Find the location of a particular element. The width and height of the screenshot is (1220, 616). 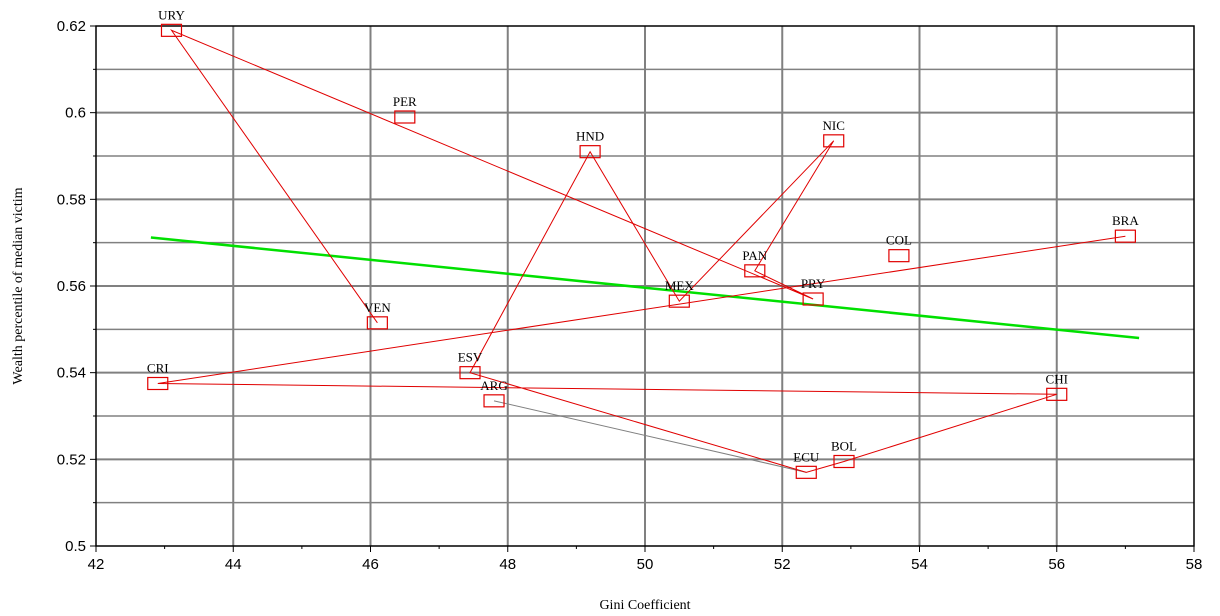

y-tick-label-0.54: 0.54 is located at coordinates (71, 373).